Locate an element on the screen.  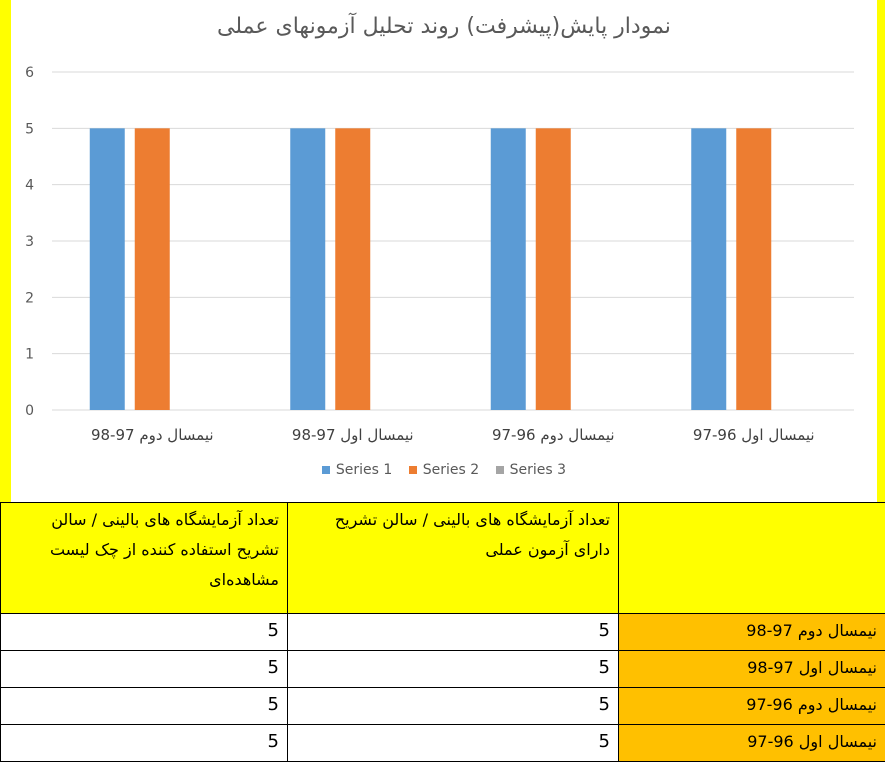
table-row: 5 5 نیمسال اول 96-97 is located at coordinates (443, 743).